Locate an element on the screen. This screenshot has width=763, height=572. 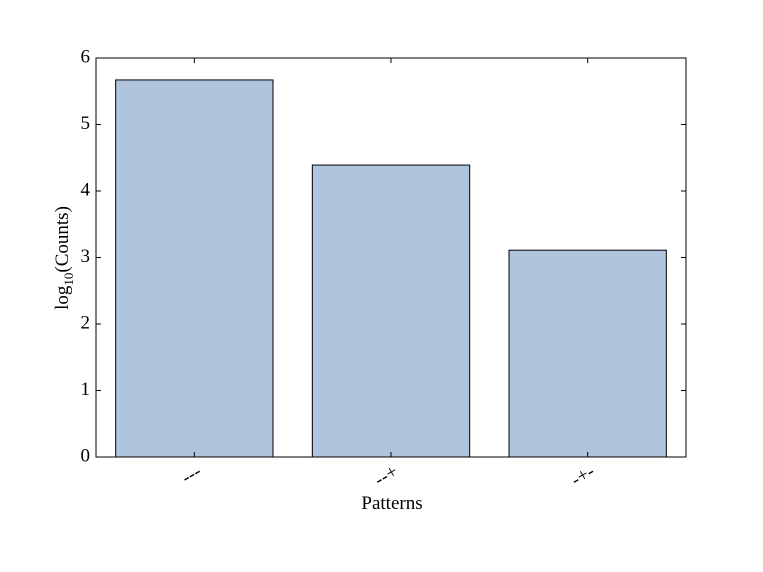
y-label-rest: (Counts) is located at coordinates (62, 239).